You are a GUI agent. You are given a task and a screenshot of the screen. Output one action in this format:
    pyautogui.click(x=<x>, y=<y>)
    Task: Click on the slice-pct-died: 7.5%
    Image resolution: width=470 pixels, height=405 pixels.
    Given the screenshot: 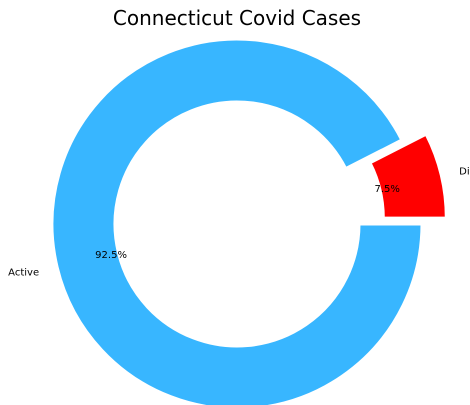 What is the action you would take?
    pyautogui.click(x=387, y=189)
    